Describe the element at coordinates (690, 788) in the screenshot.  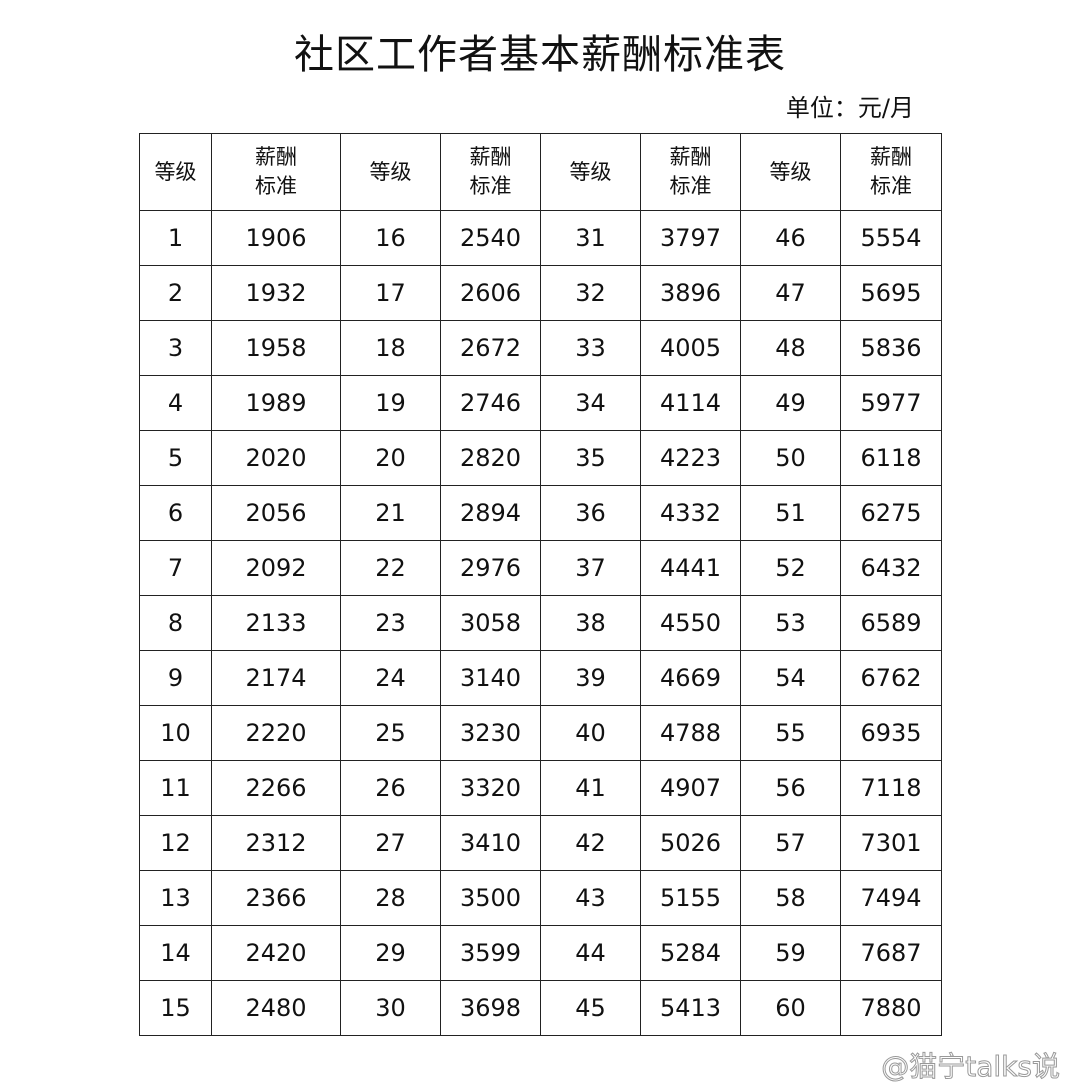
I see `salary-cell: 4907` at that location.